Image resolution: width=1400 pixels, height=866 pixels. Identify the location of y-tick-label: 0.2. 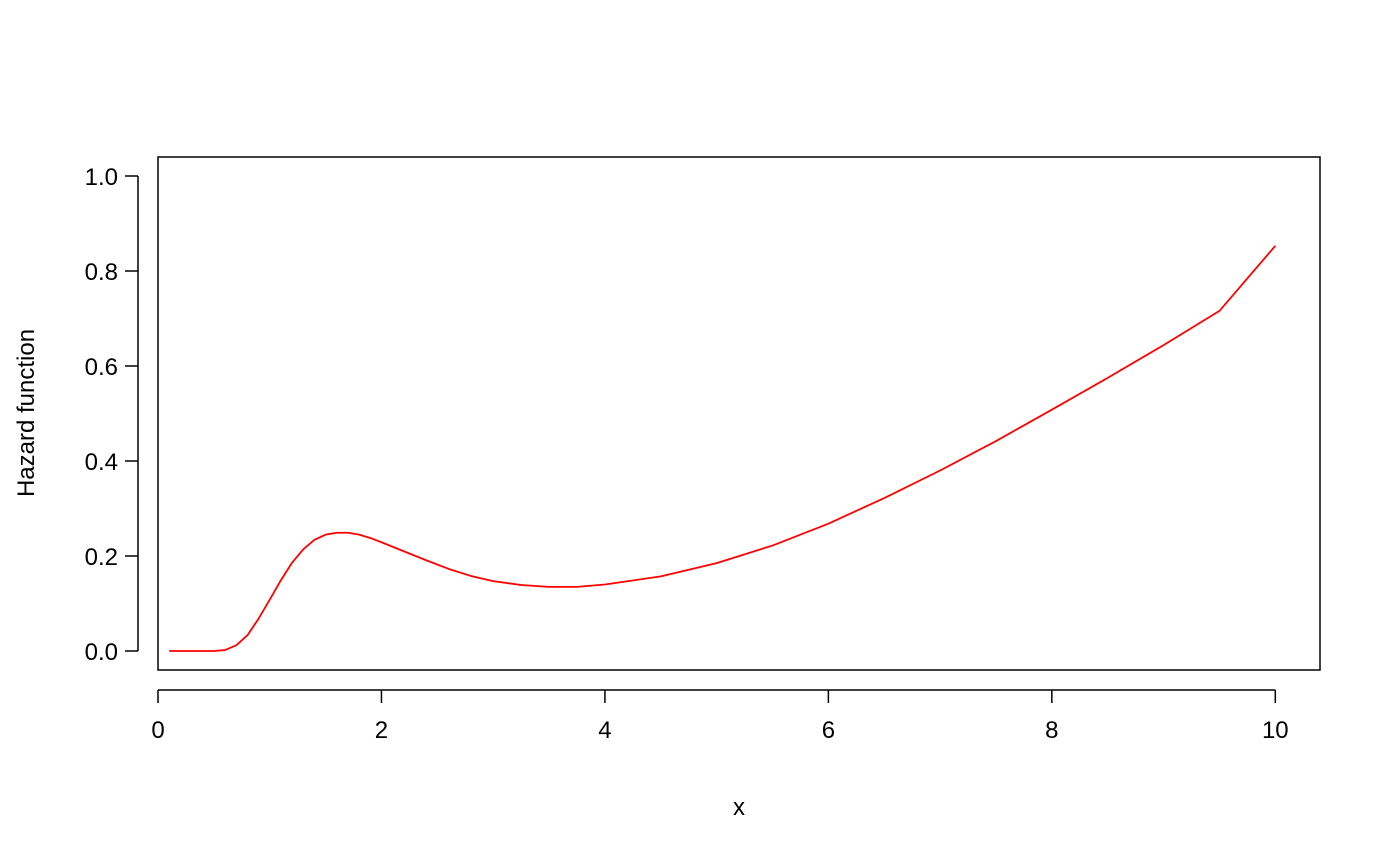
(101, 557).